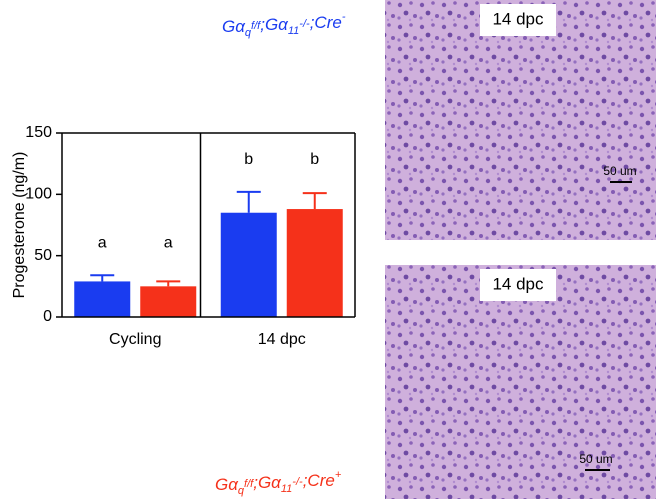 The image size is (656, 504). What do you see at coordinates (38, 194) in the screenshot?
I see `y-tick-label: 100` at bounding box center [38, 194].